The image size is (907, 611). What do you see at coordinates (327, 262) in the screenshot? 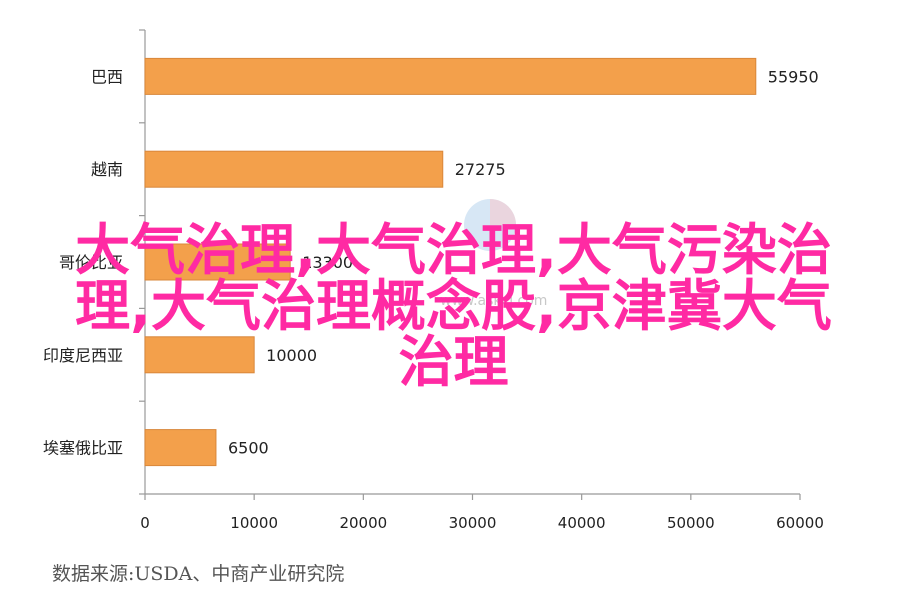
I see `value-label: 13300` at bounding box center [327, 262].